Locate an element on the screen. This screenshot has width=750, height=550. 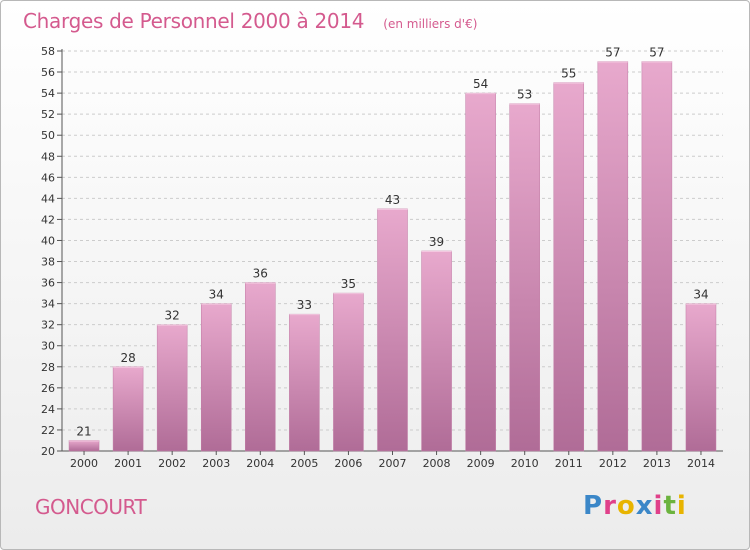
bar-value-label: 28 is located at coordinates (127, 358).